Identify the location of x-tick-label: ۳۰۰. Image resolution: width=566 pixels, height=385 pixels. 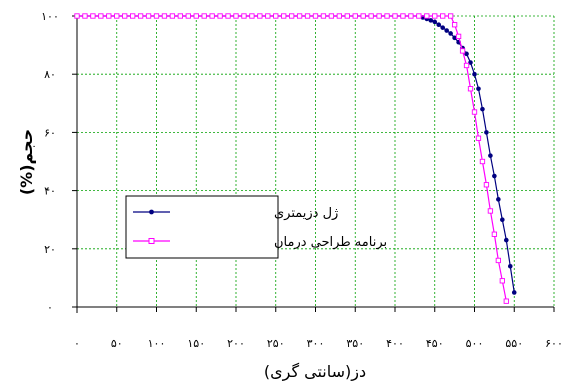
(316, 343).